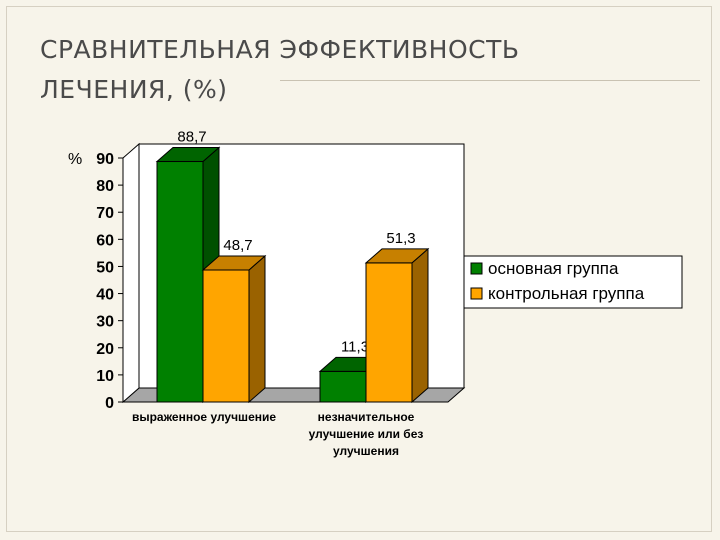 The width and height of the screenshot is (720, 540). I want to click on y-axis-label: %, so click(75, 159).